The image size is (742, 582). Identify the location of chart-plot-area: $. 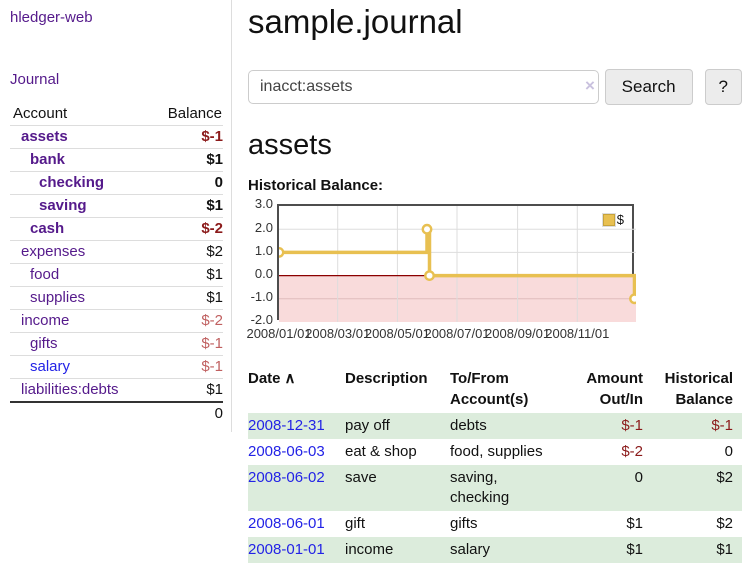
(456, 263).